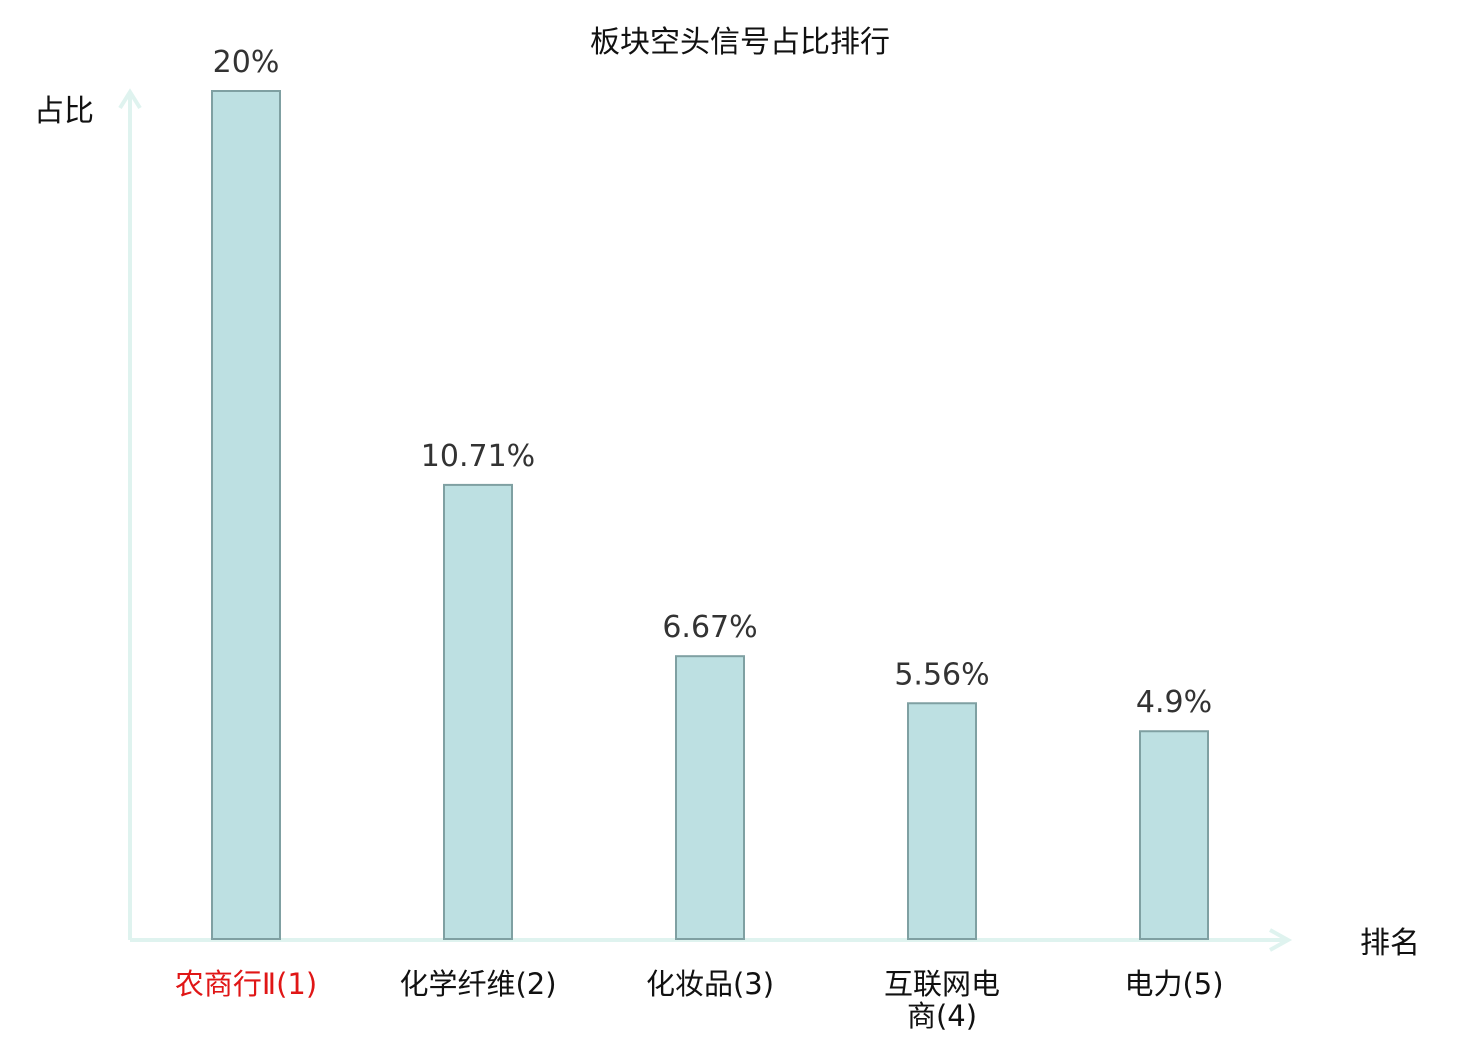 The height and width of the screenshot is (1044, 1480). What do you see at coordinates (478, 456) in the screenshot?
I see `bar-value-label: 10.71%` at bounding box center [478, 456].